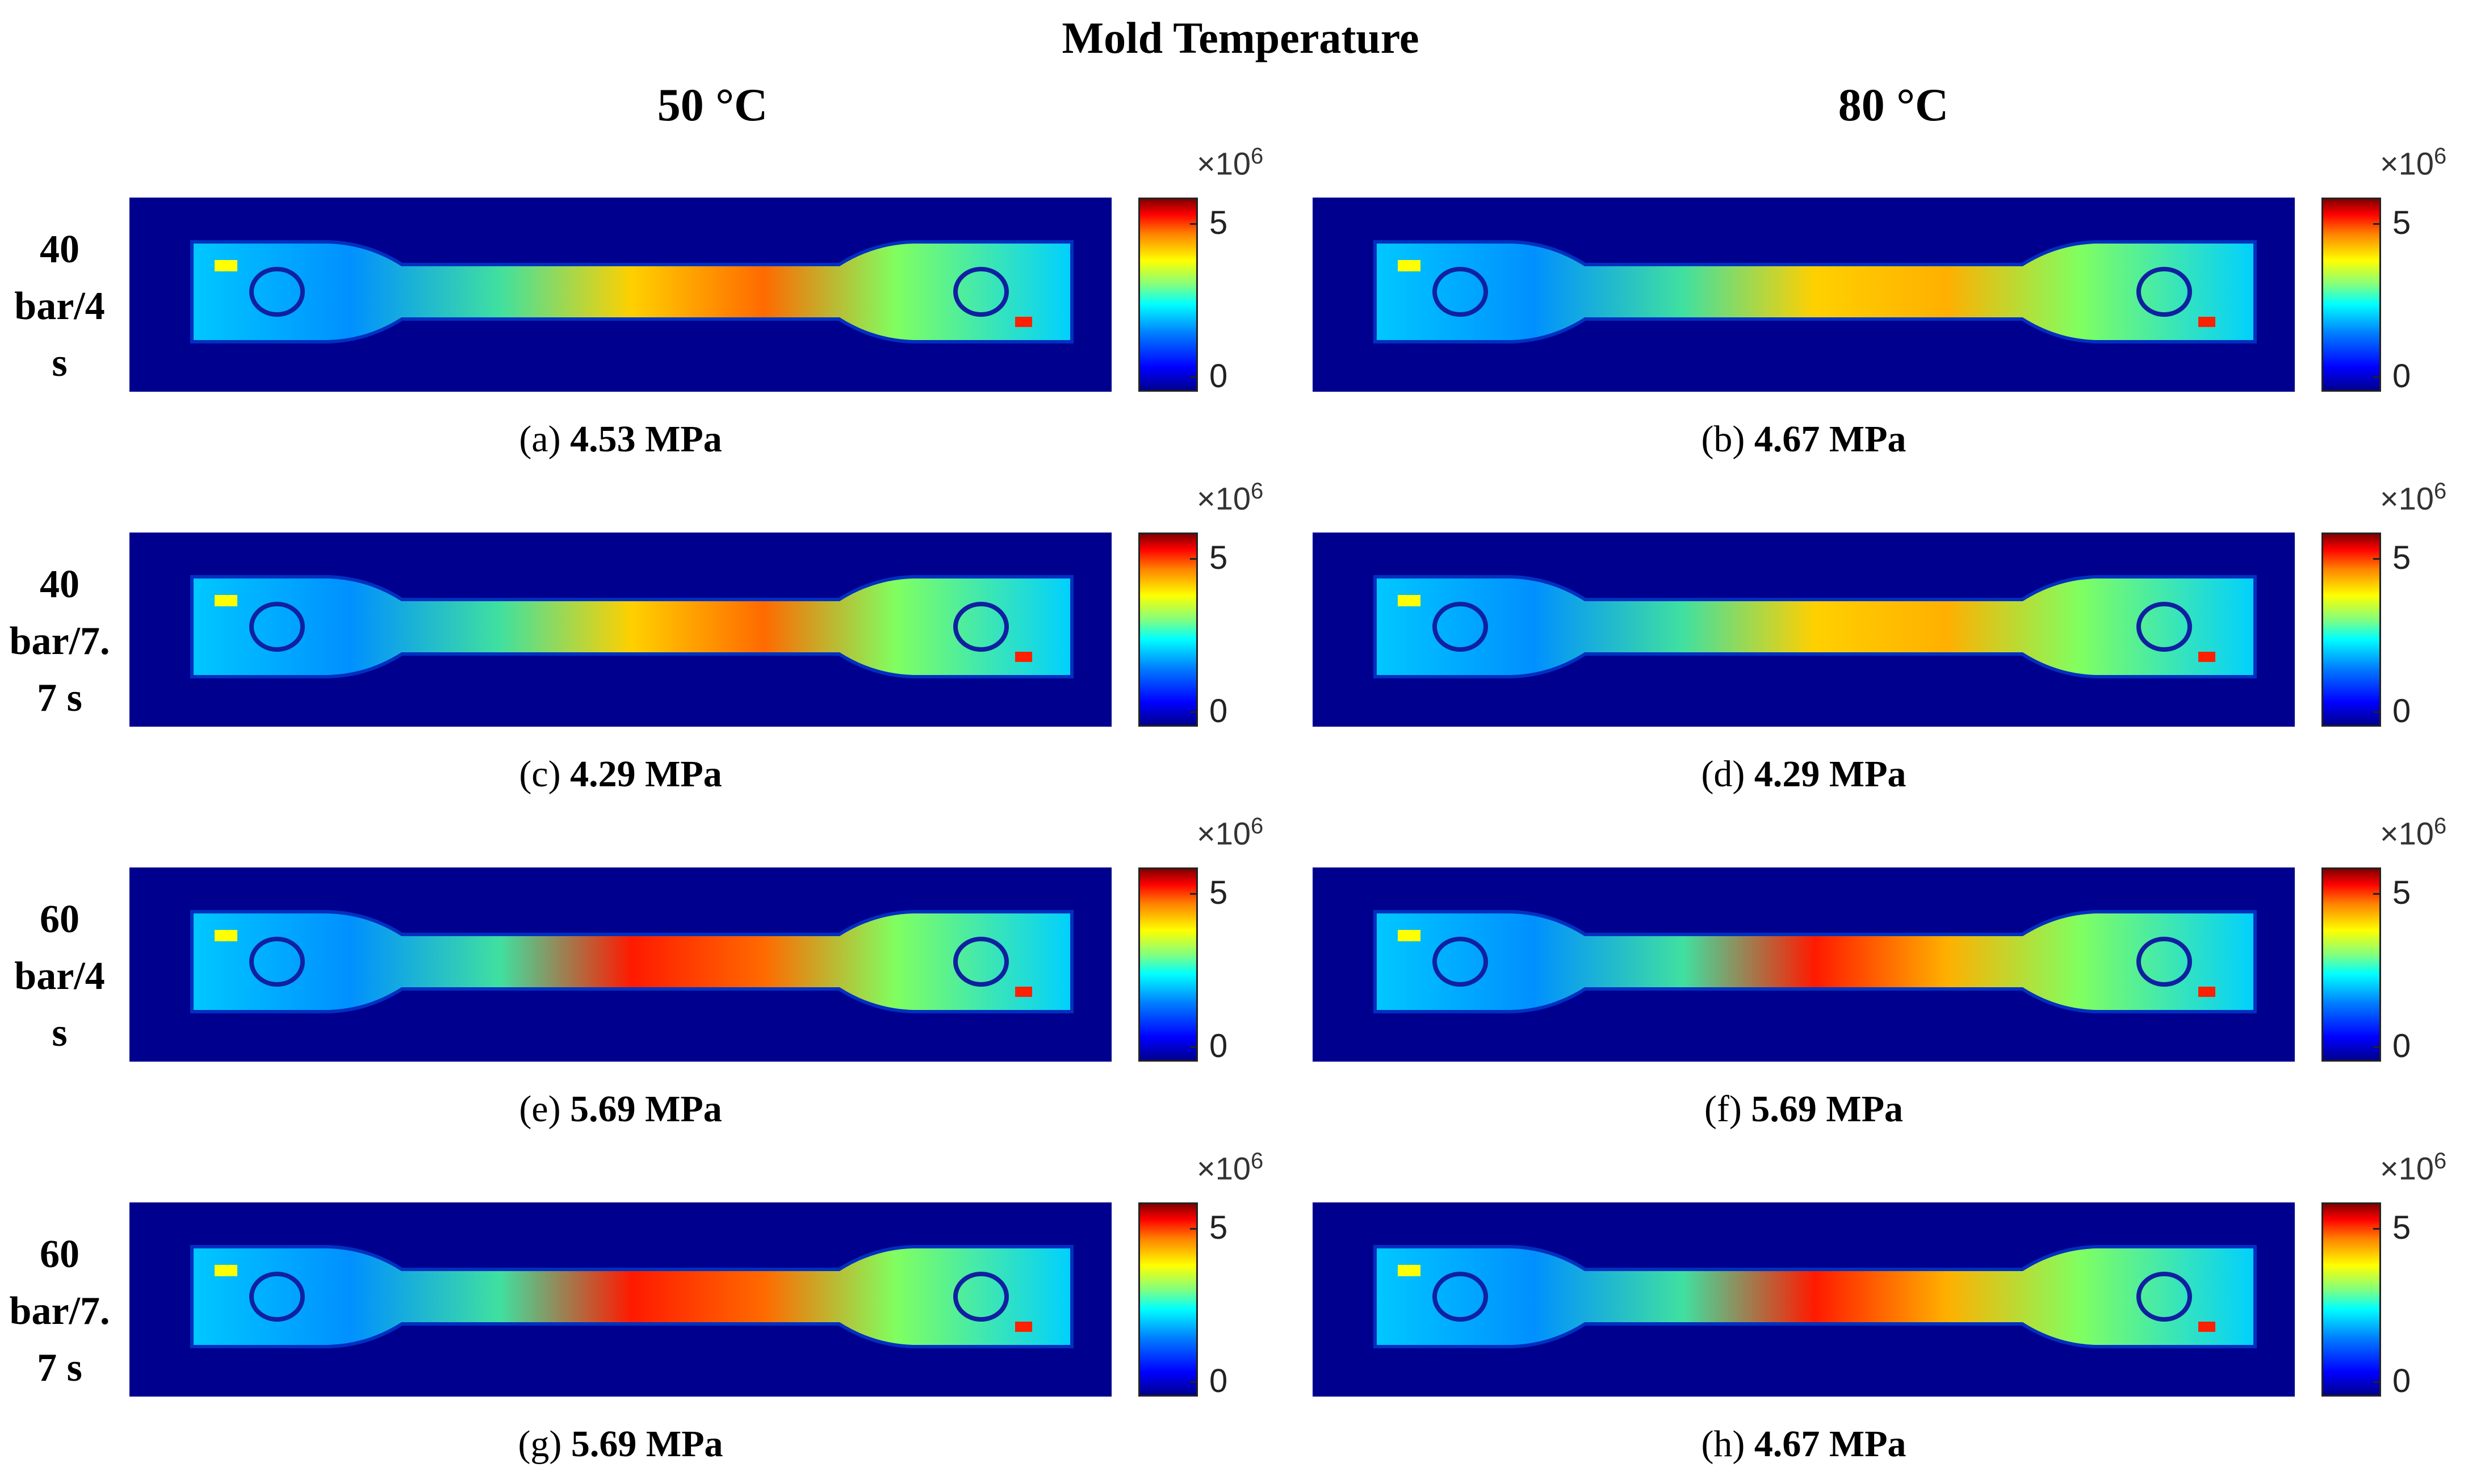 Image resolution: width=2481 pixels, height=1484 pixels. Describe the element at coordinates (1803, 774) in the screenshot. I see `panel-caption: (d) 4.29 MPa` at that location.